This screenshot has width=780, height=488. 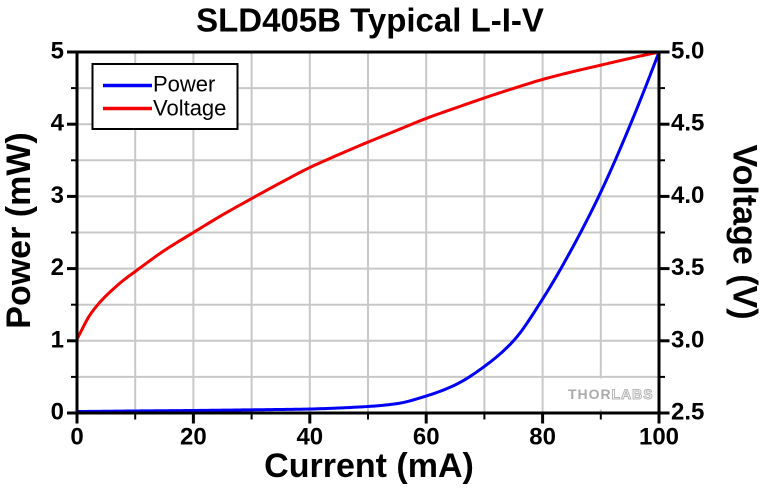 I want to click on svg-text: 3.0, so click(x=687, y=339).